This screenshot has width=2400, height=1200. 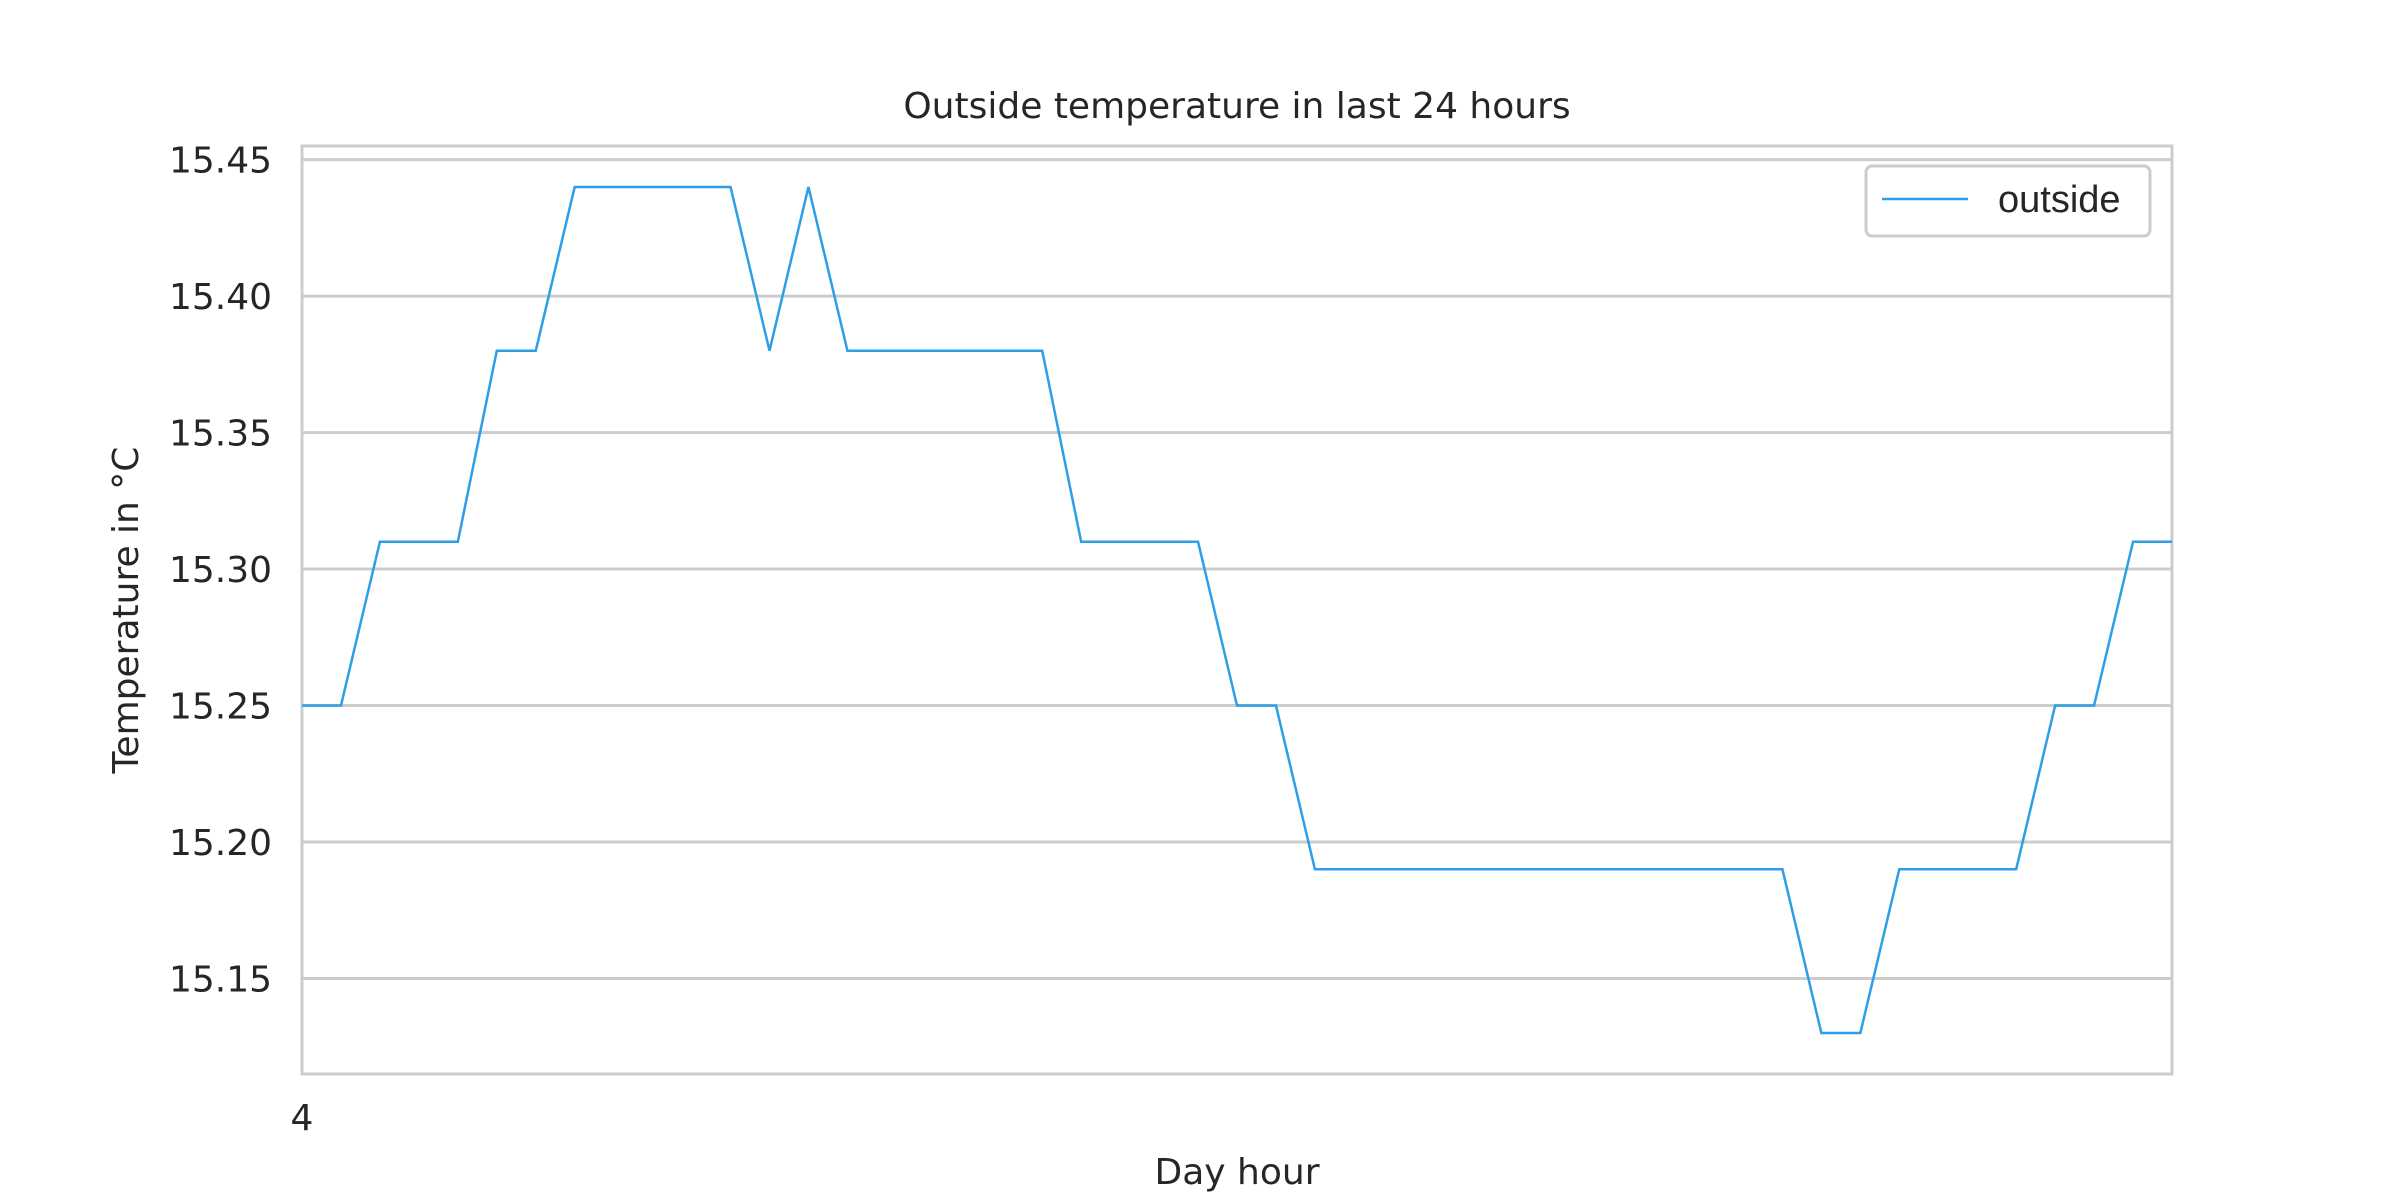 I want to click on y-axis-label: Temperature in °C, so click(x=126, y=611).